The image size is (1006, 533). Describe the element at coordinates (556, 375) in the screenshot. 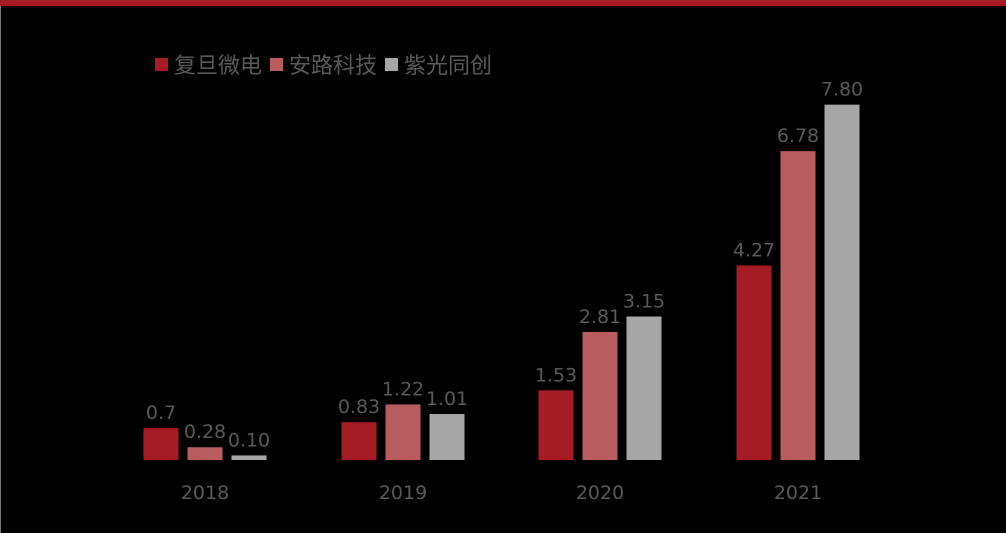

I see `data-label: 1.53` at that location.